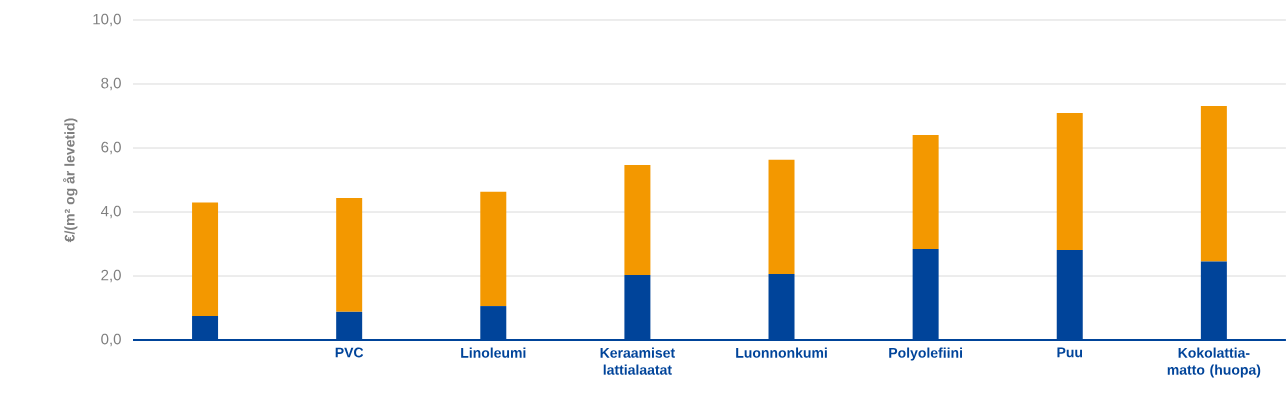 This screenshot has height=417, width=1286. What do you see at coordinates (110, 212) in the screenshot?
I see `y-tick-label: 4,0` at bounding box center [110, 212].